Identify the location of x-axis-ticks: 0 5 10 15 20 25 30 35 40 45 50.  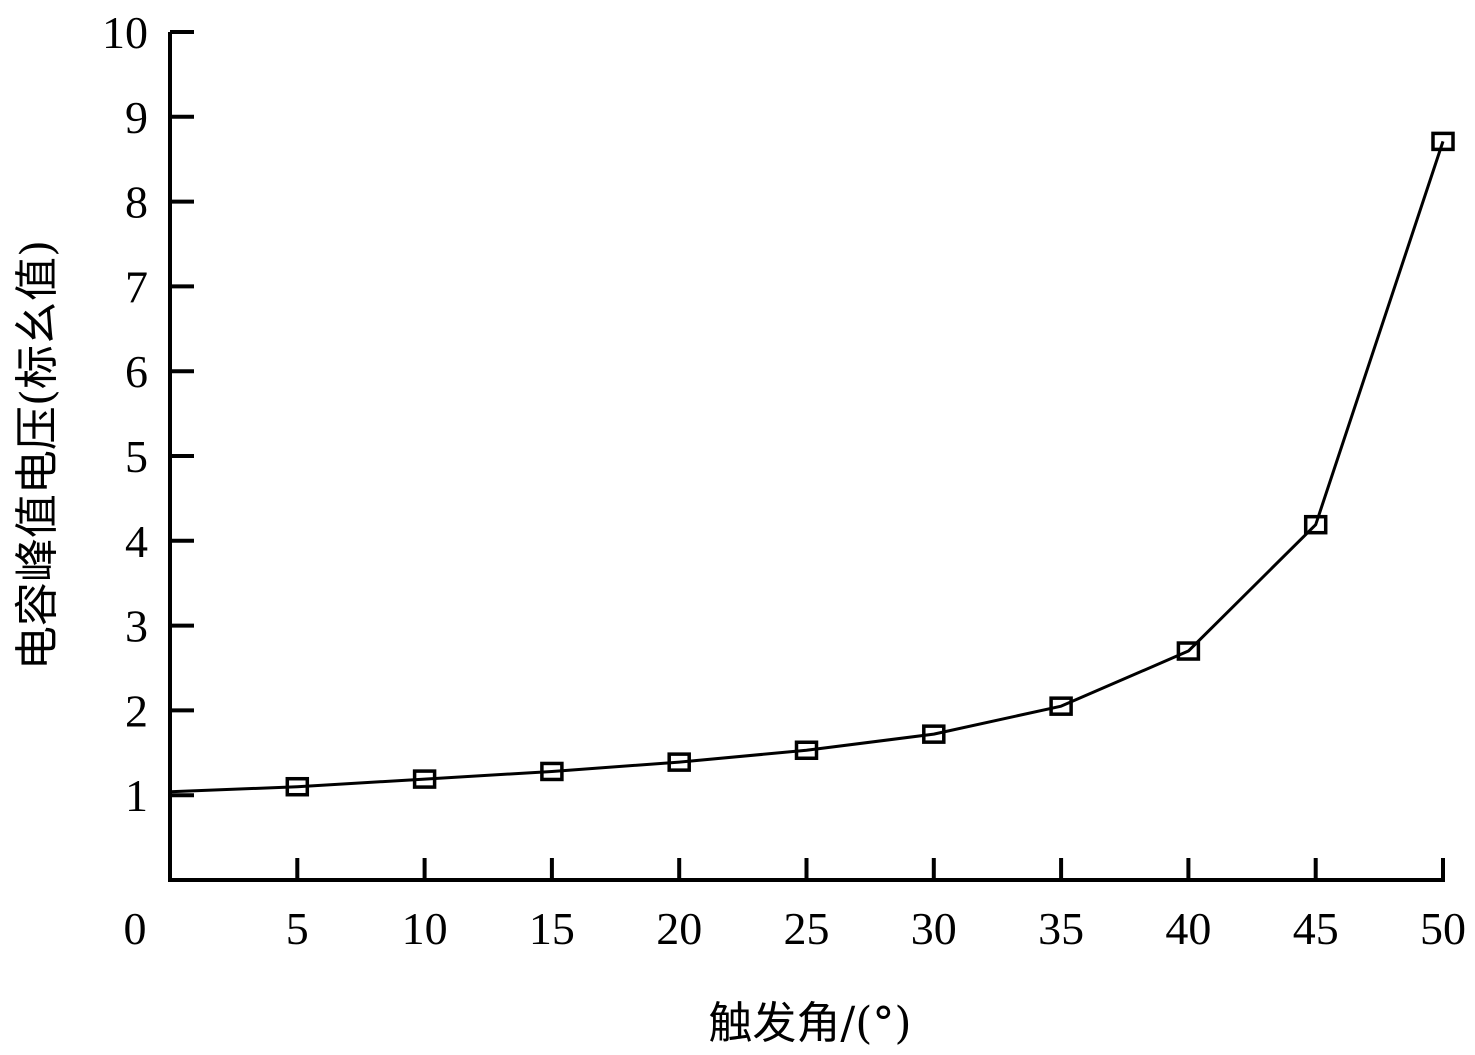
(795, 906).